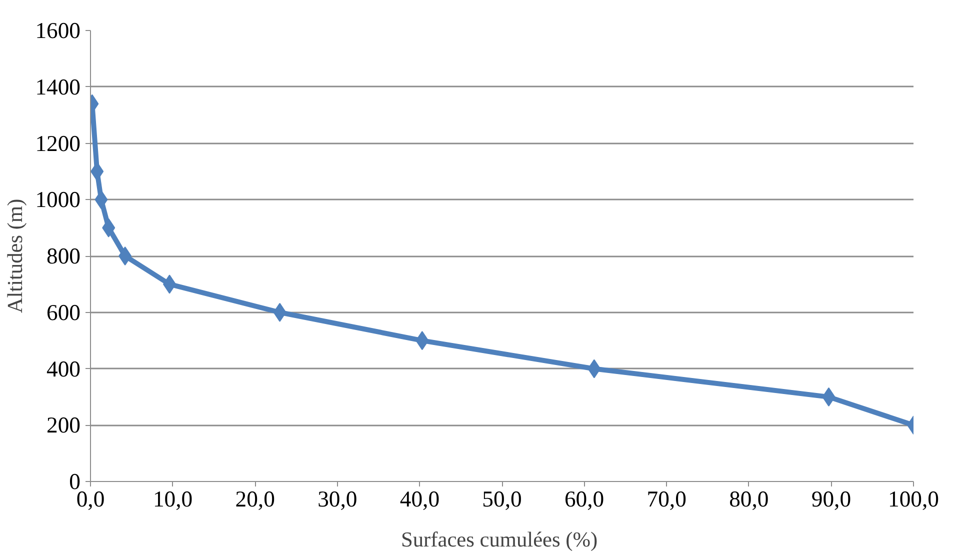 Image resolution: width=962 pixels, height=558 pixels. I want to click on x-tick-label: 50,0, so click(502, 499).